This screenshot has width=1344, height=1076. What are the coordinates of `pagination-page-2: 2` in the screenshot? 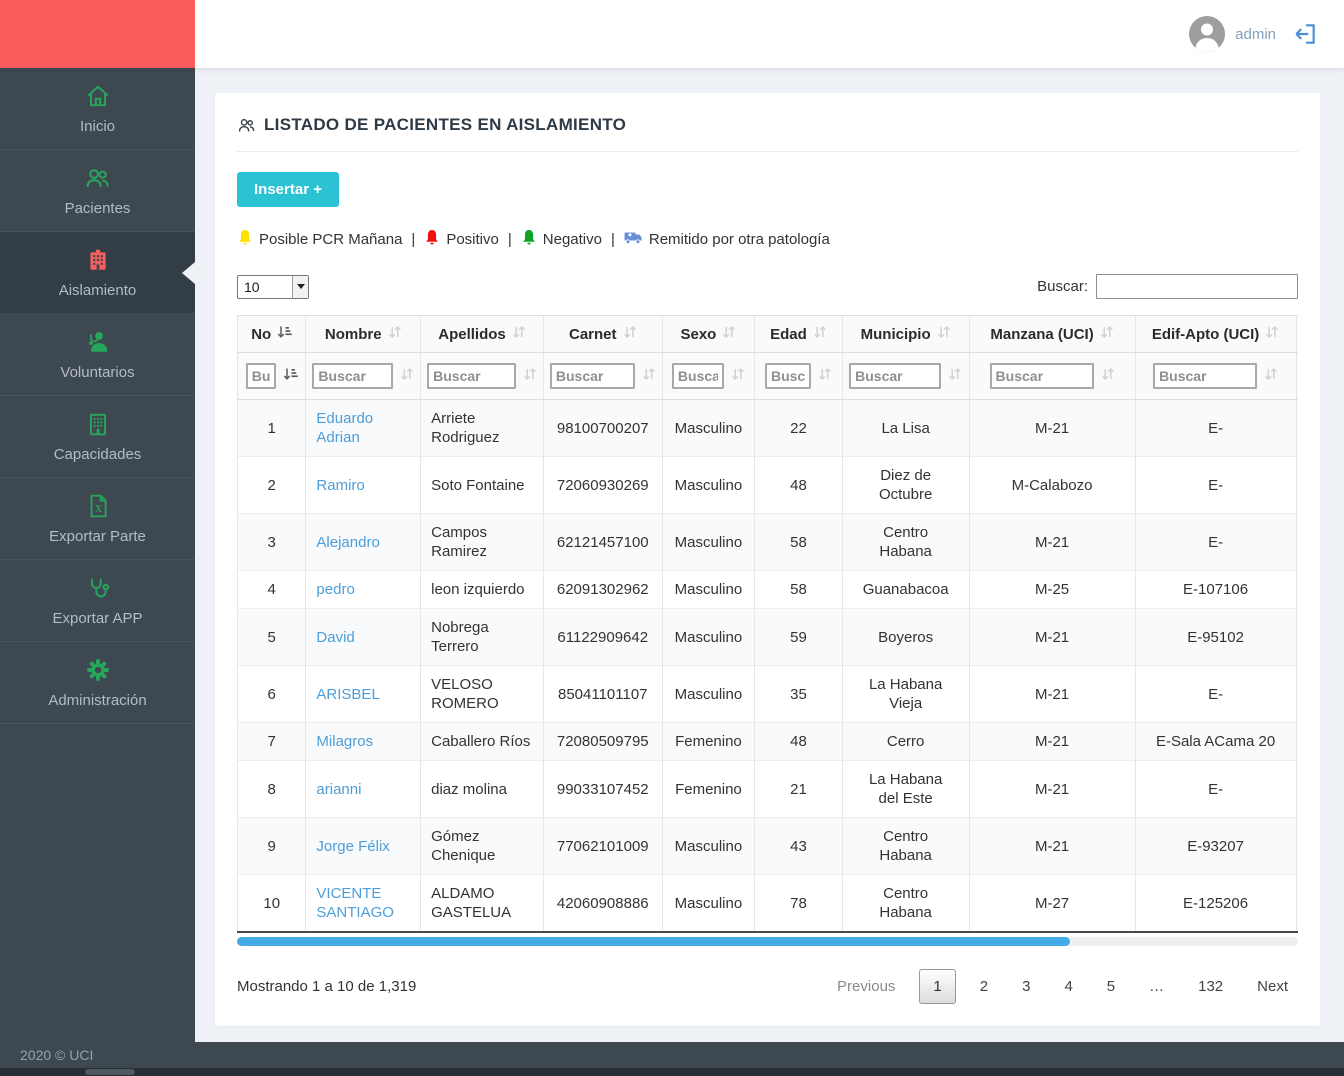 It's located at (984, 986).